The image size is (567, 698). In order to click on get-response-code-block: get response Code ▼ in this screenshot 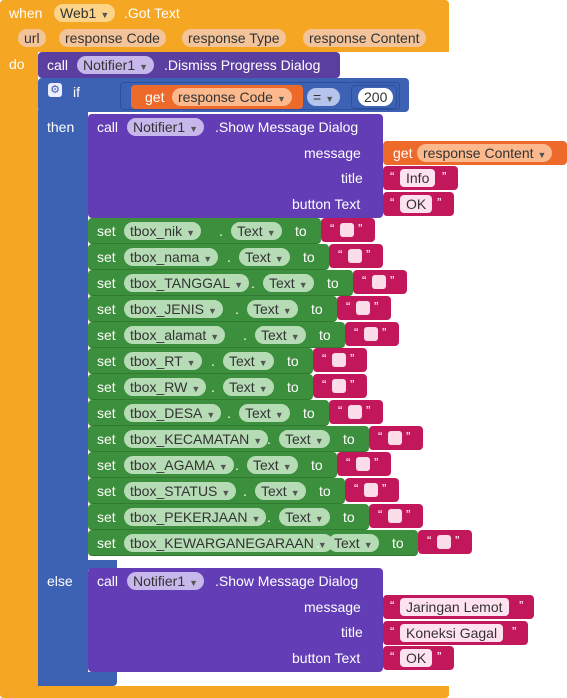, I will do `click(217, 97)`.